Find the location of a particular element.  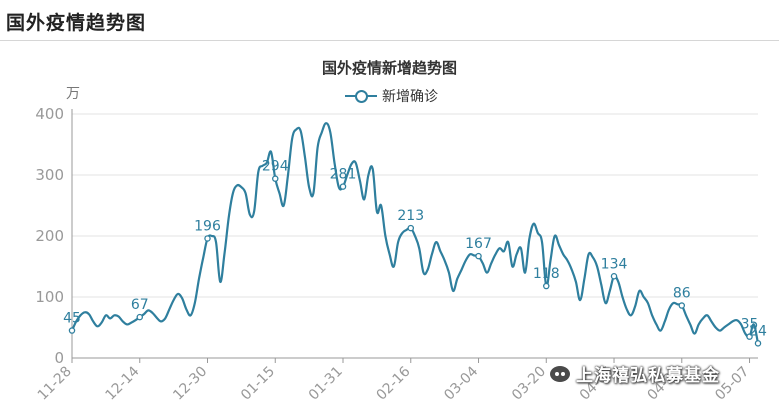

data-label: 281 is located at coordinates (343, 175).